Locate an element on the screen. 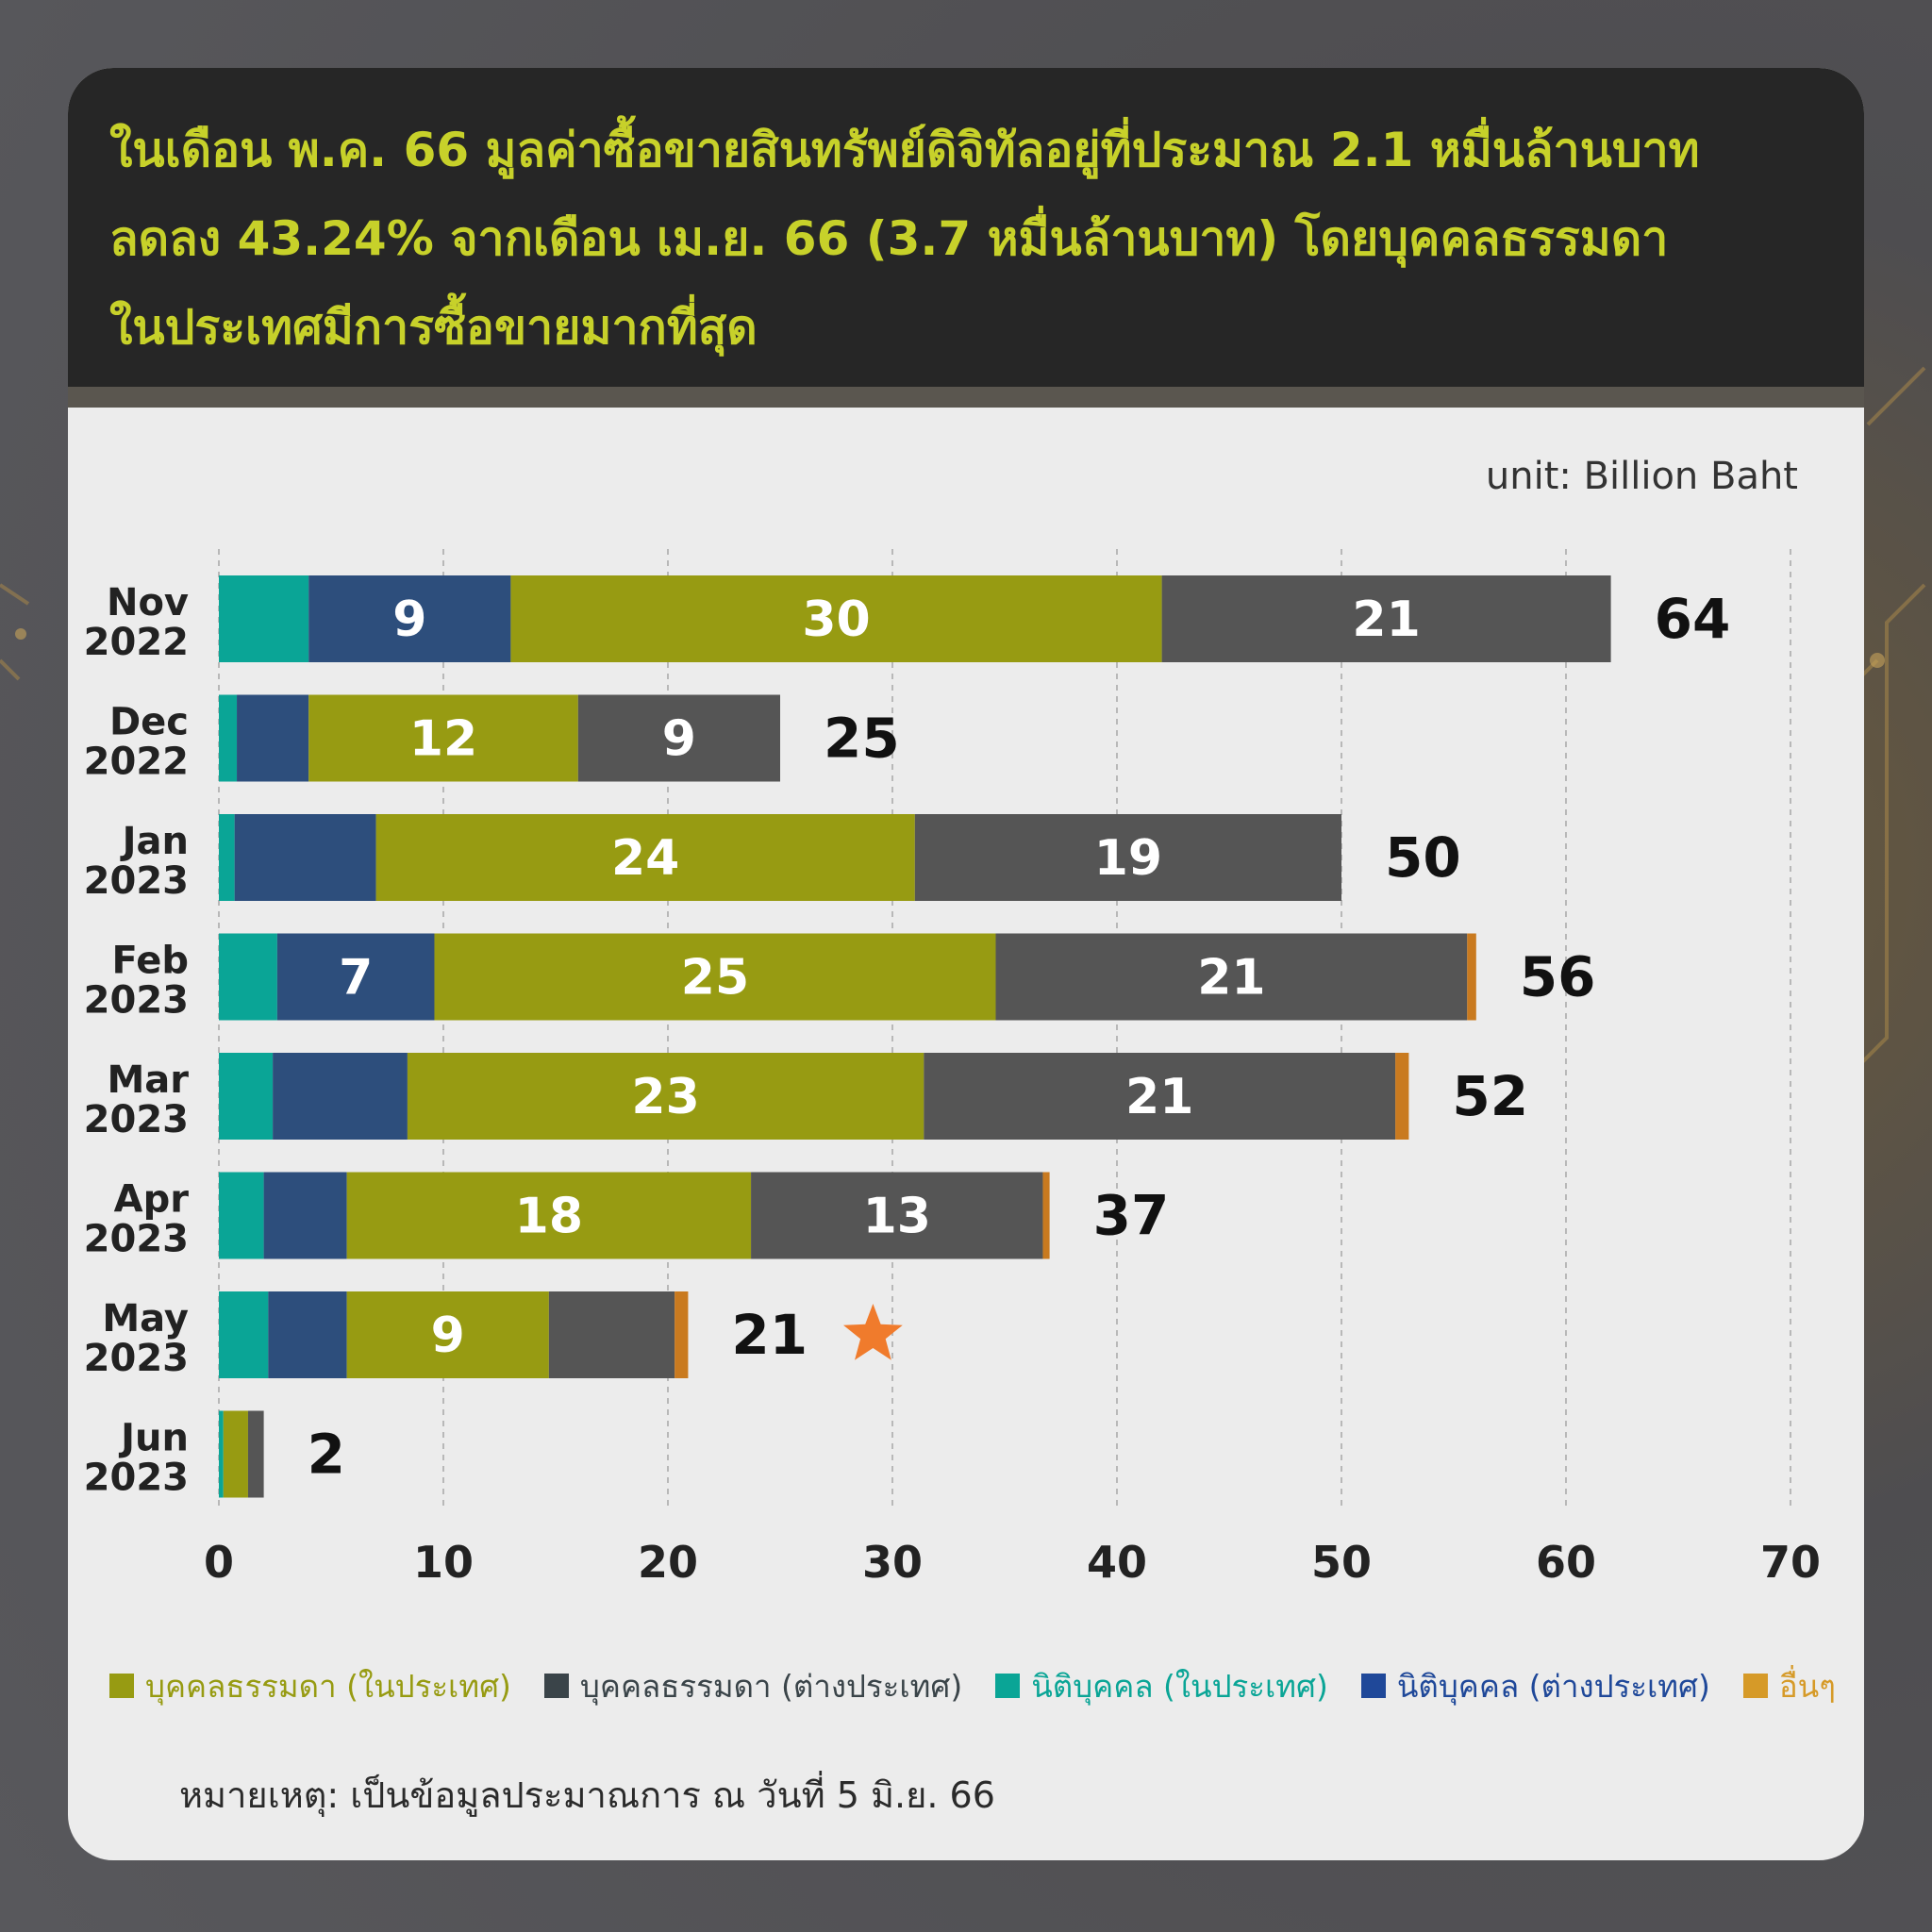  category-label-month: Jun is located at coordinates (153, 1439).